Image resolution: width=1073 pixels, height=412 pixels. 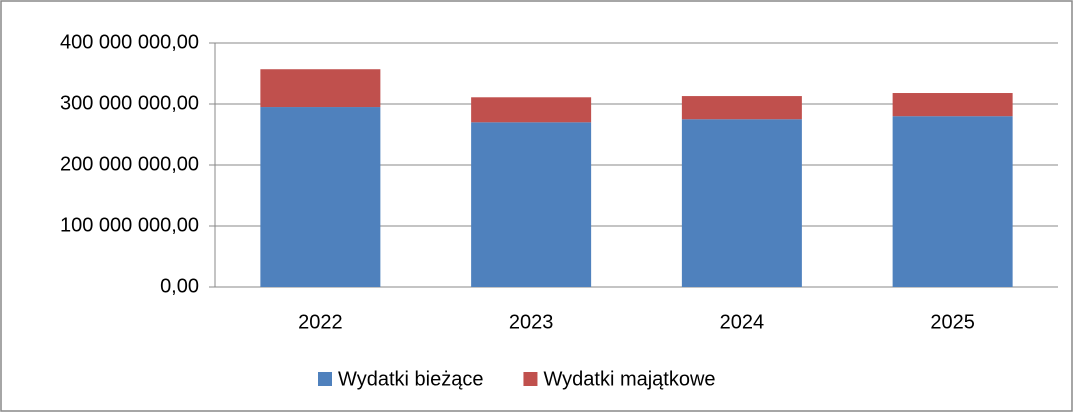 I want to click on y-tick-label: 0,00, so click(x=179, y=286).